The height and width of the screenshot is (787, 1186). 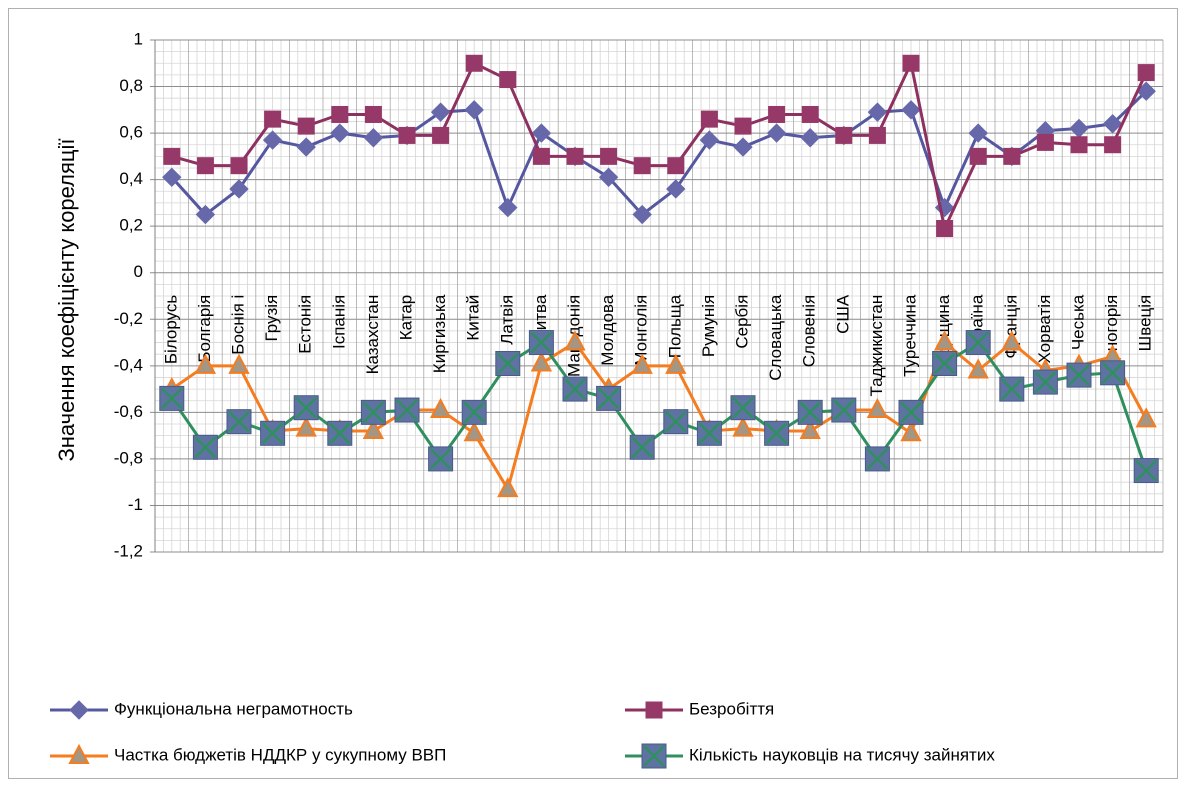 What do you see at coordinates (305, 324) in the screenshot?
I see `x-tick-label: Естонія` at bounding box center [305, 324].